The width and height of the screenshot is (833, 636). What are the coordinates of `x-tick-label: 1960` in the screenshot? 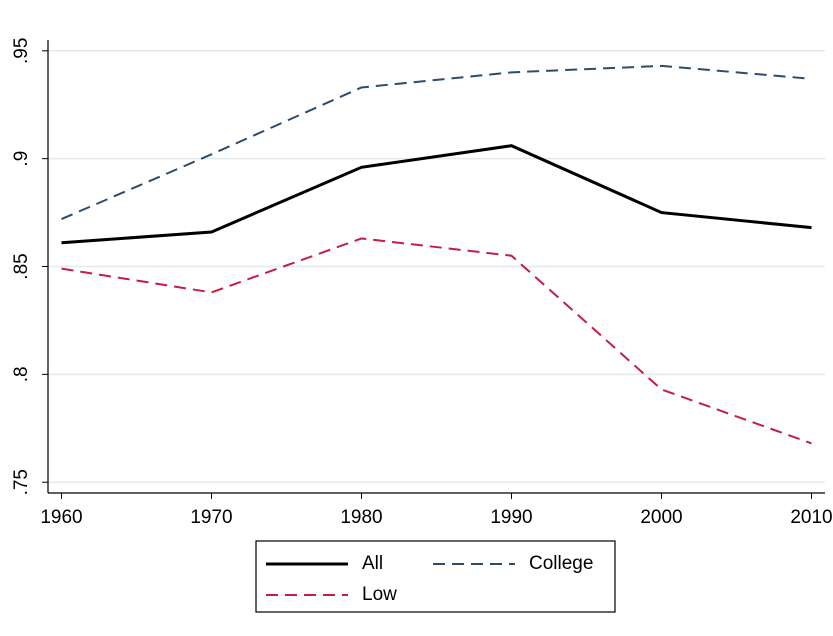 It's located at (61, 517).